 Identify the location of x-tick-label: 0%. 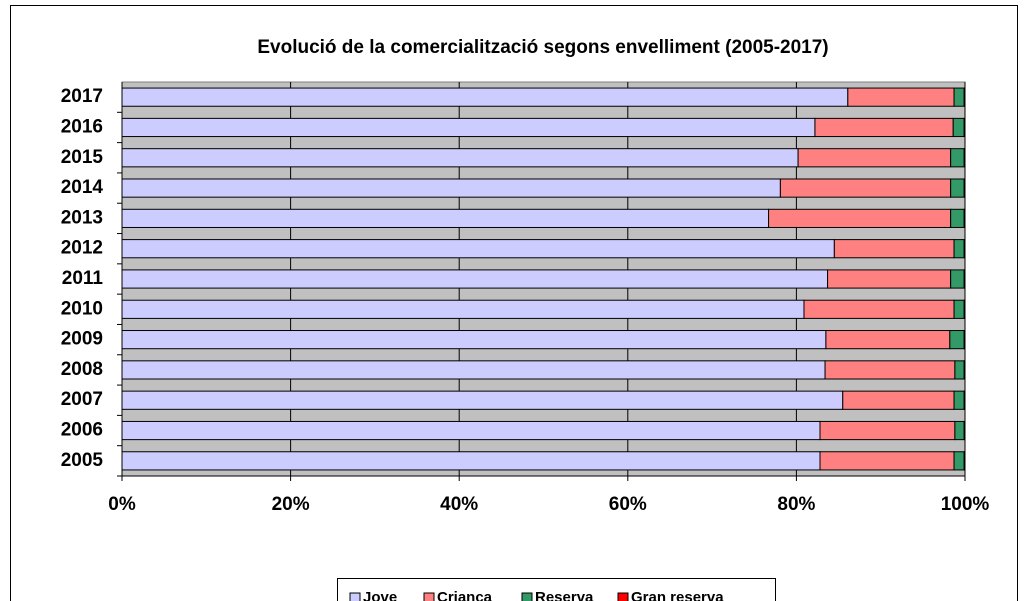
(122, 504).